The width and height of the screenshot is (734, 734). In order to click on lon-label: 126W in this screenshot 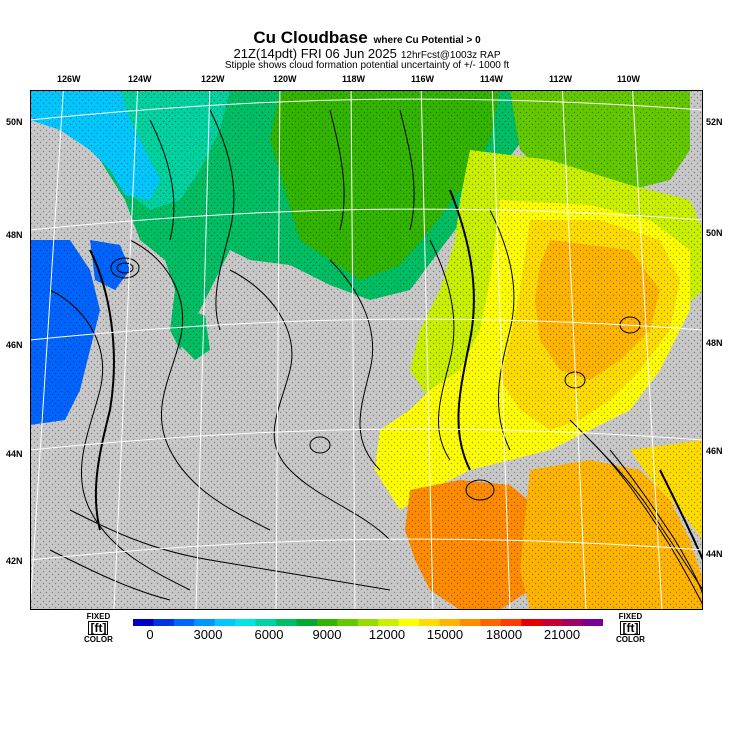, I will do `click(69, 79)`.